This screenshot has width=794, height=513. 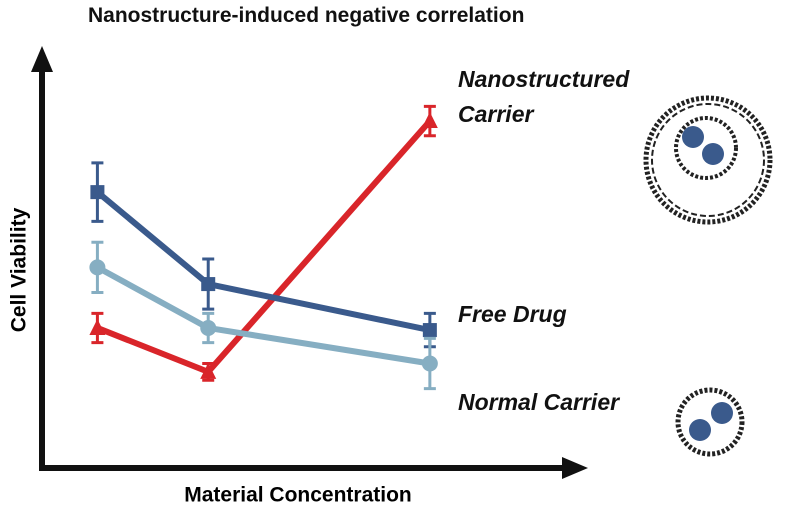 What do you see at coordinates (19, 269) in the screenshot?
I see `y-axis-label: Cell Viability` at bounding box center [19, 269].